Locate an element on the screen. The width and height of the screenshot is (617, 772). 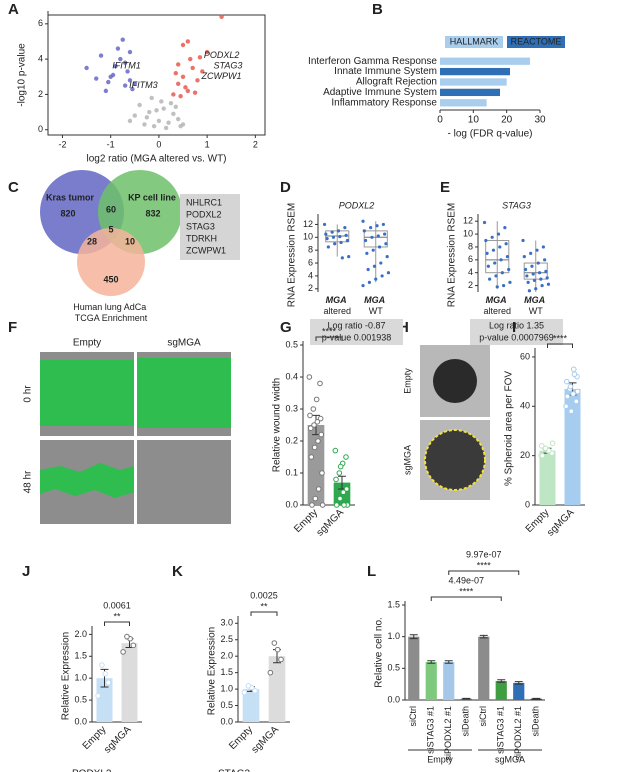
y-tick-label: 1.0 is located at coordinates (393, 636).